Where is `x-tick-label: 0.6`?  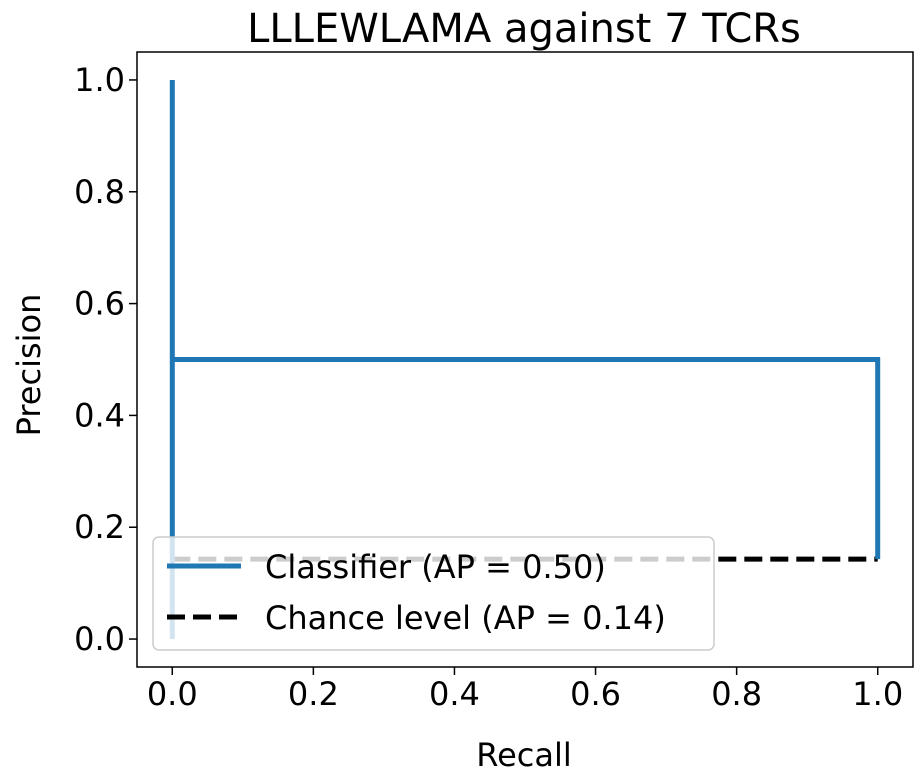 x-tick-label: 0.6 is located at coordinates (595, 694).